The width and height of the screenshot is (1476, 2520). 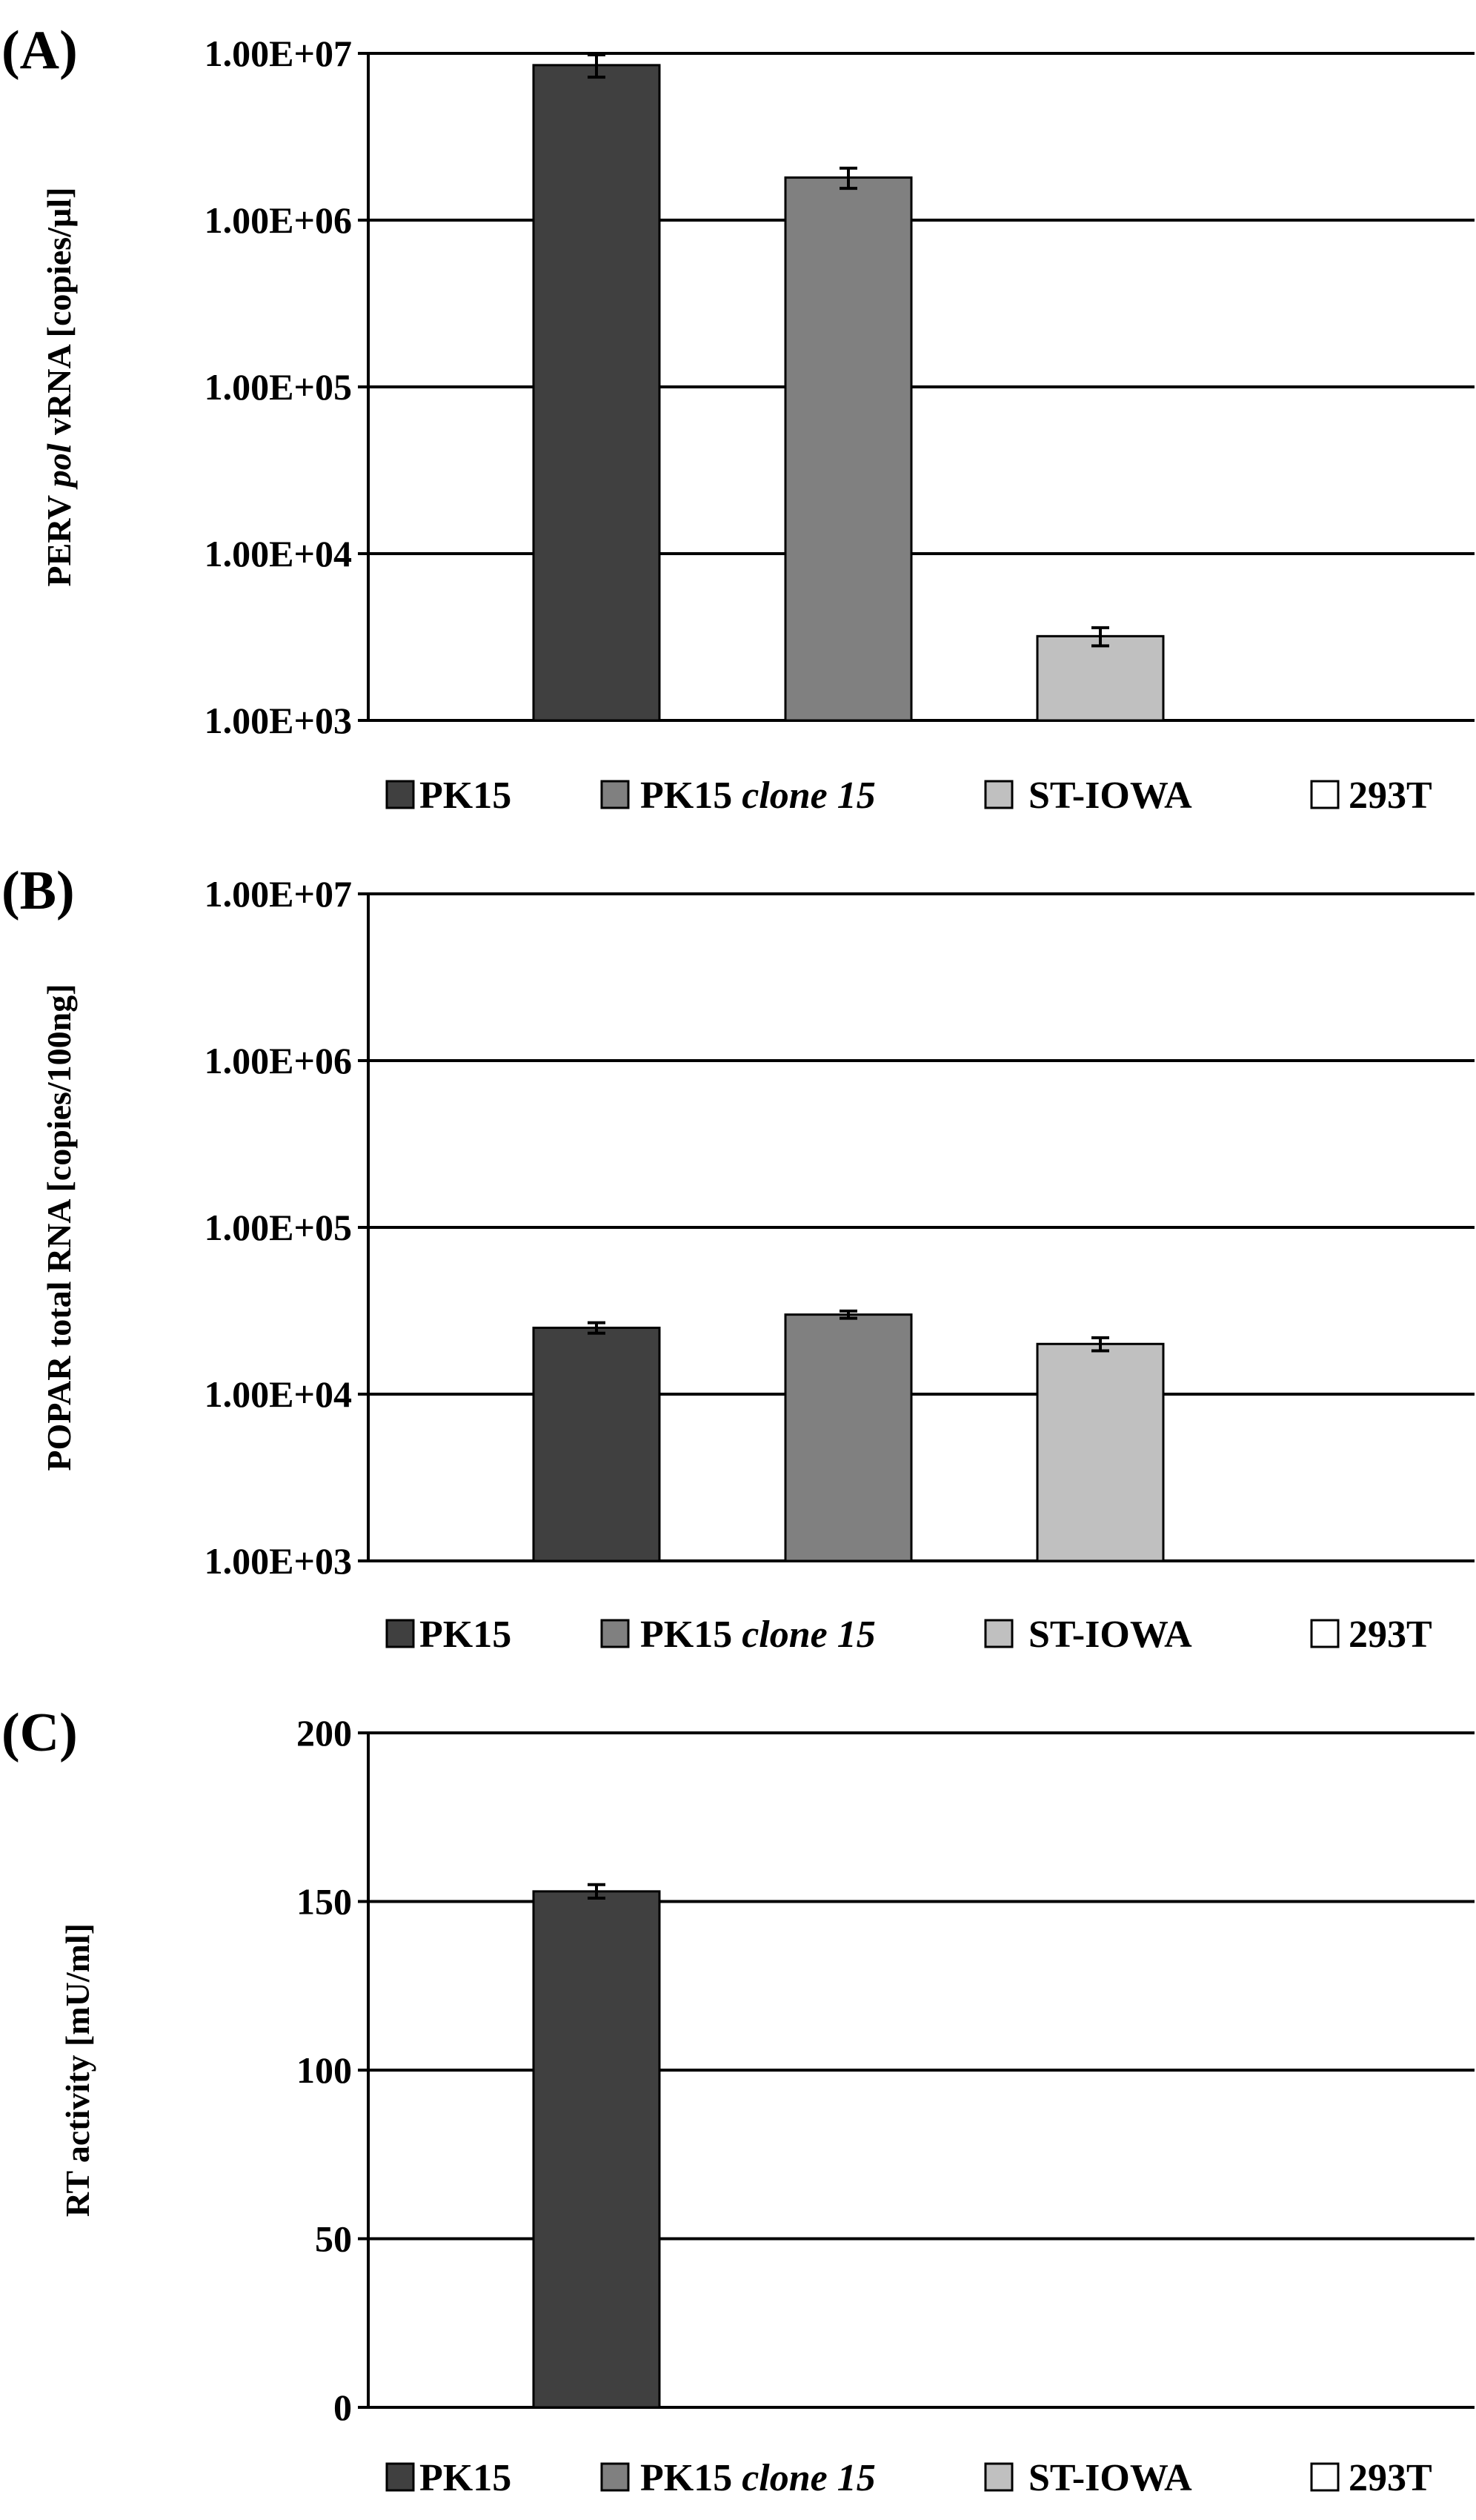 What do you see at coordinates (324, 1733) in the screenshot?
I see `tick-label: 200` at bounding box center [324, 1733].